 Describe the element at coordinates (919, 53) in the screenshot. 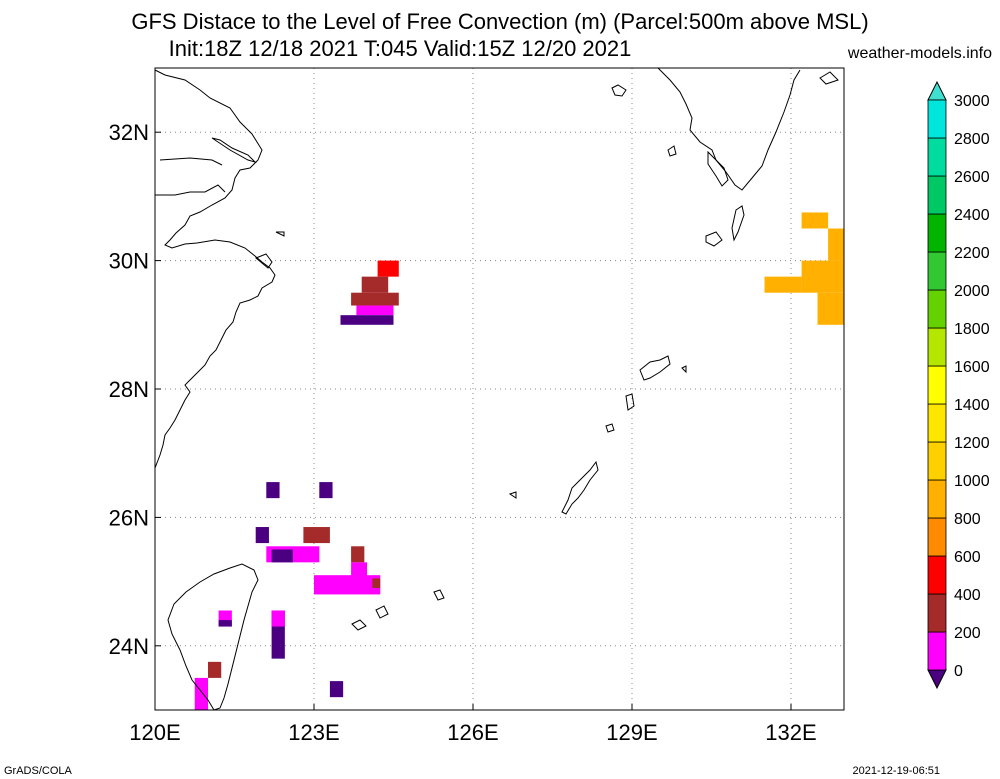

I see `site-credit: weather-models.info` at that location.